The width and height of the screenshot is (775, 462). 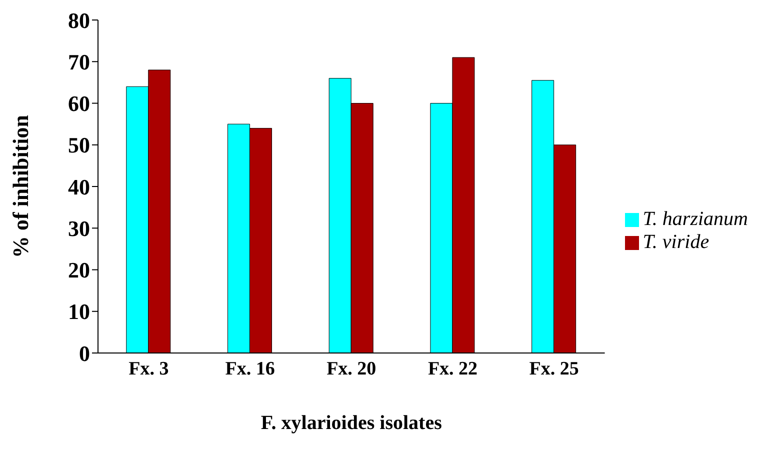 What do you see at coordinates (79, 20) in the screenshot?
I see `y-tick-label: 80` at bounding box center [79, 20].